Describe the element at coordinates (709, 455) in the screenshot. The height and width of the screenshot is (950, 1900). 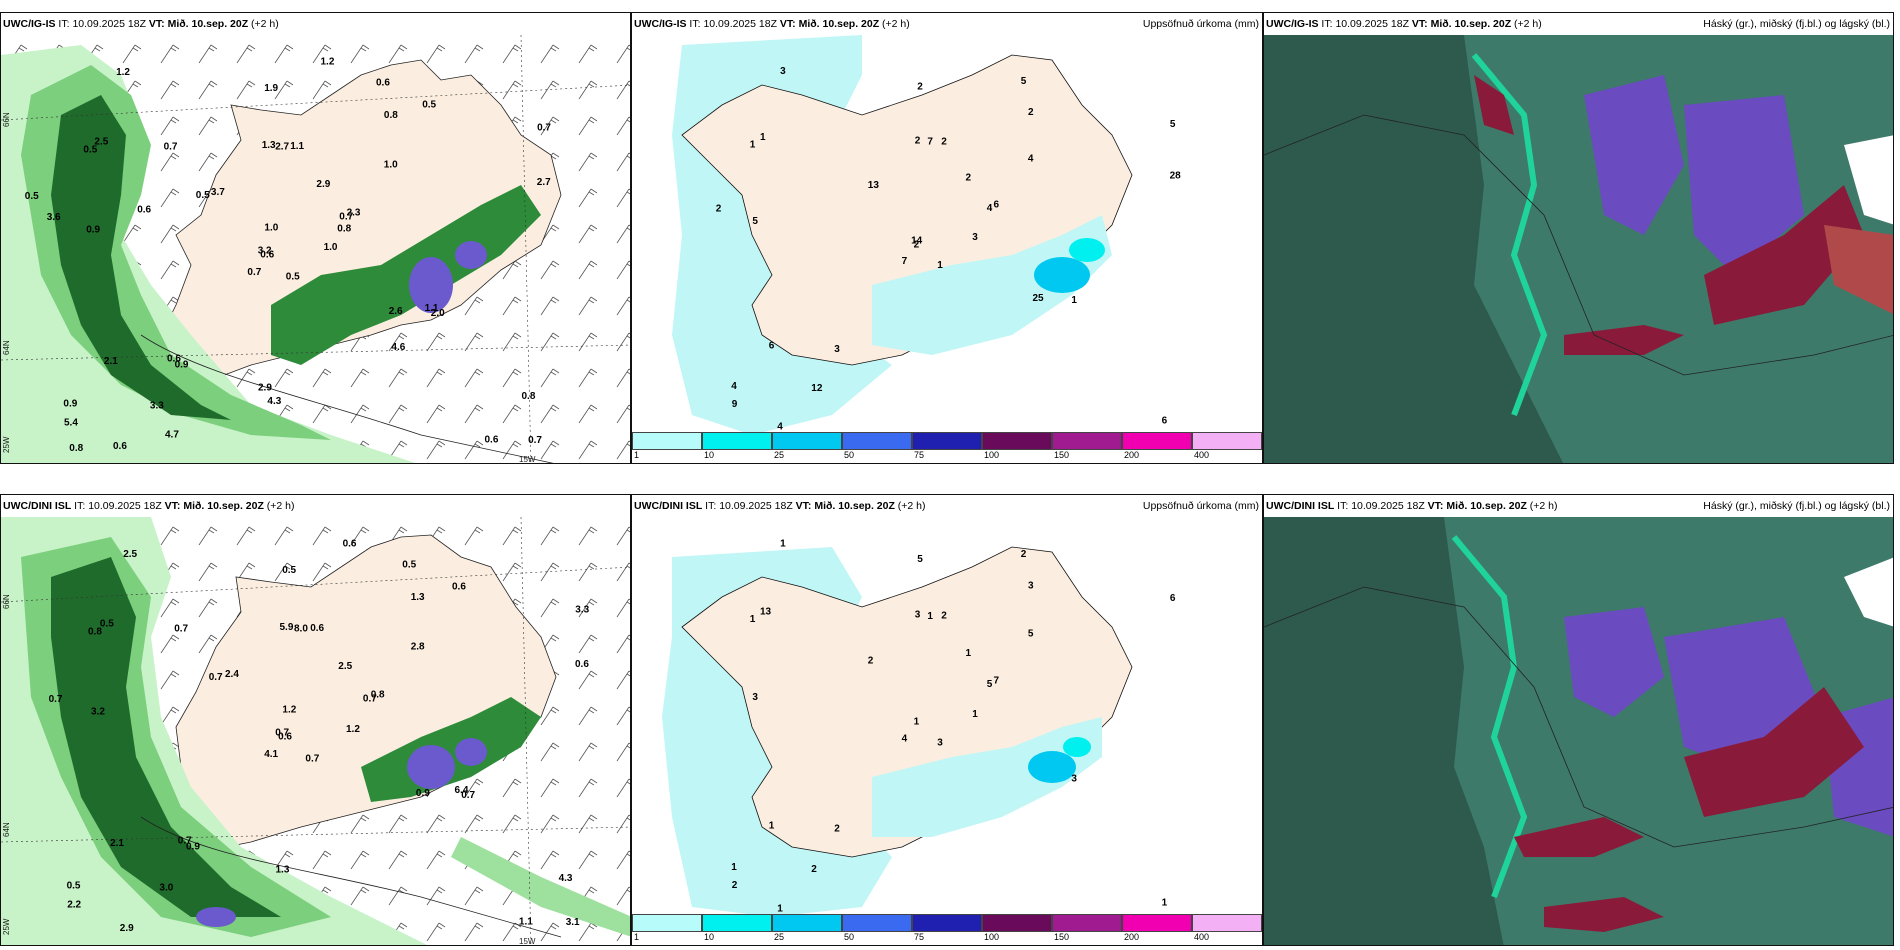
I see `colorbar-tick-label: 10` at that location.